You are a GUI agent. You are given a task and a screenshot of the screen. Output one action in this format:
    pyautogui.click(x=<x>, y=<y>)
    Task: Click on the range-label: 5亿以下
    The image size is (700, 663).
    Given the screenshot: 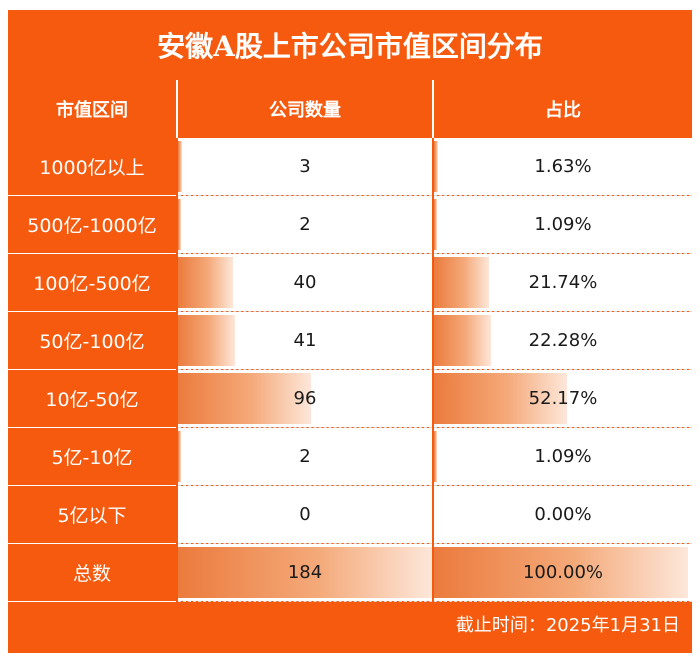 What is the action you would take?
    pyautogui.click(x=92, y=514)
    